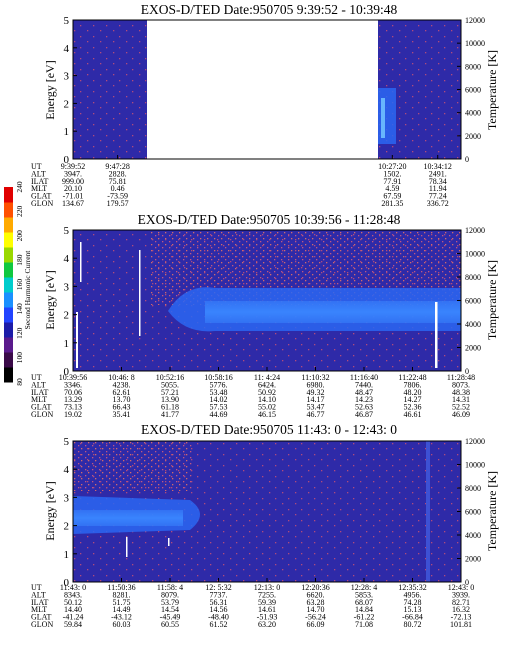 This screenshot has height=649, width=505. I want to click on table-cell: 12:13: 0, so click(267, 587).